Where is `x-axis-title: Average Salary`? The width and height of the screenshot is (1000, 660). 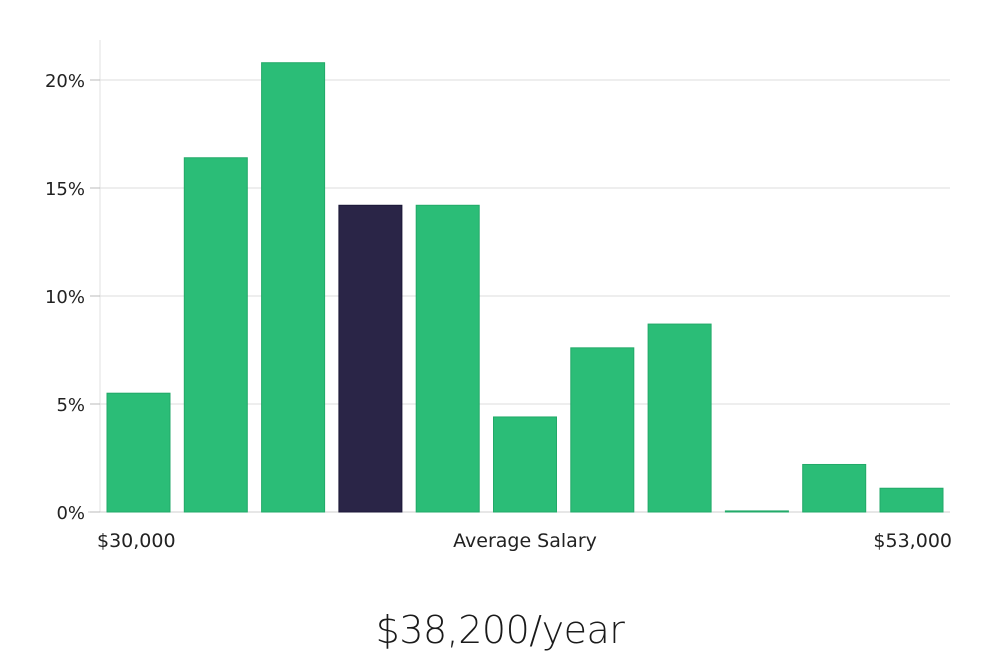 x-axis-title: Average Salary is located at coordinates (525, 541).